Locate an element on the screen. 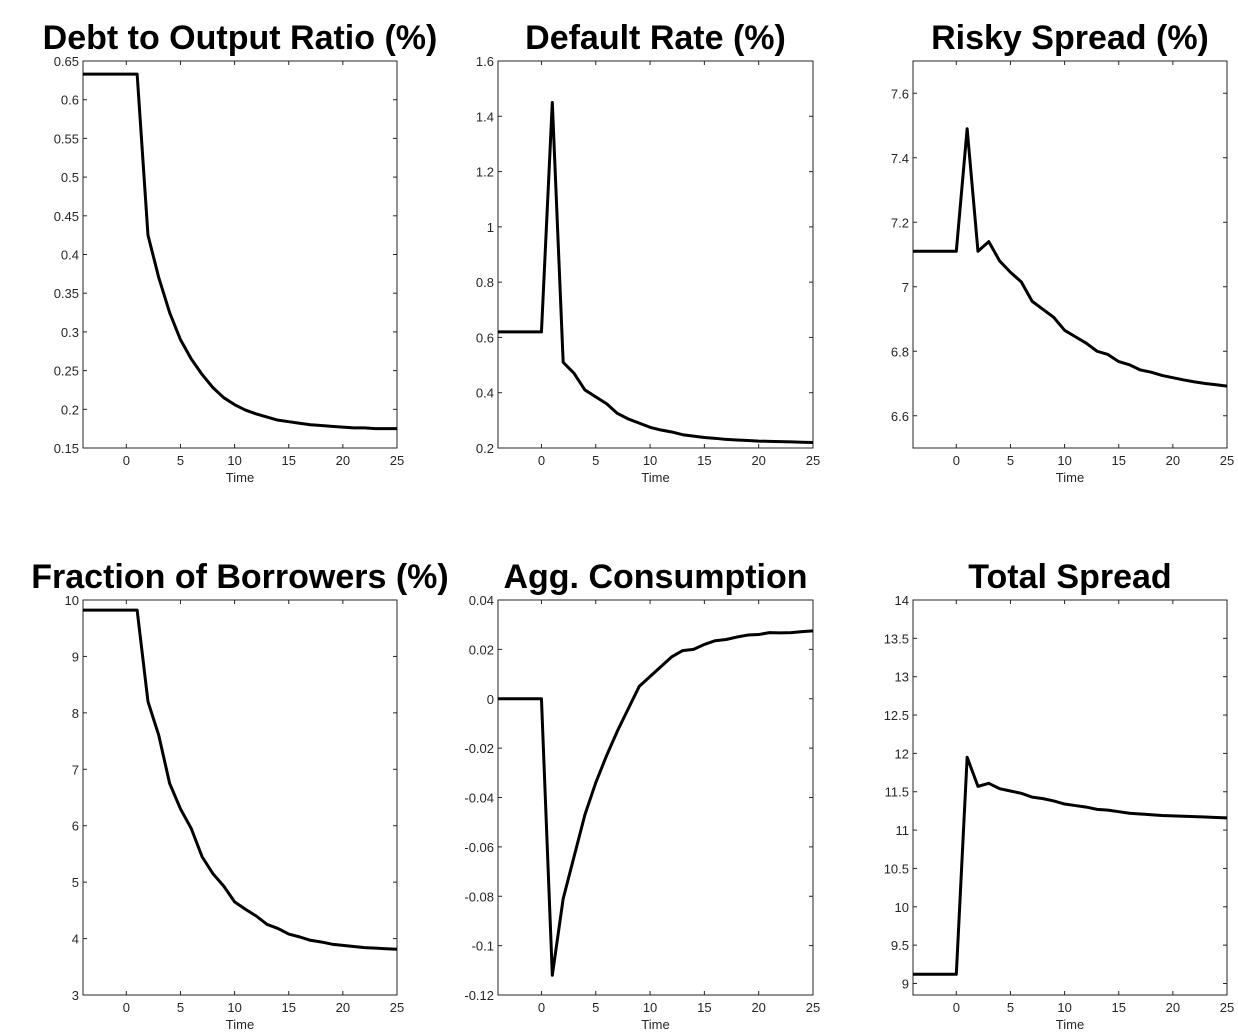 The height and width of the screenshot is (1033, 1238). y-tick-label: 13 is located at coordinates (902, 677).